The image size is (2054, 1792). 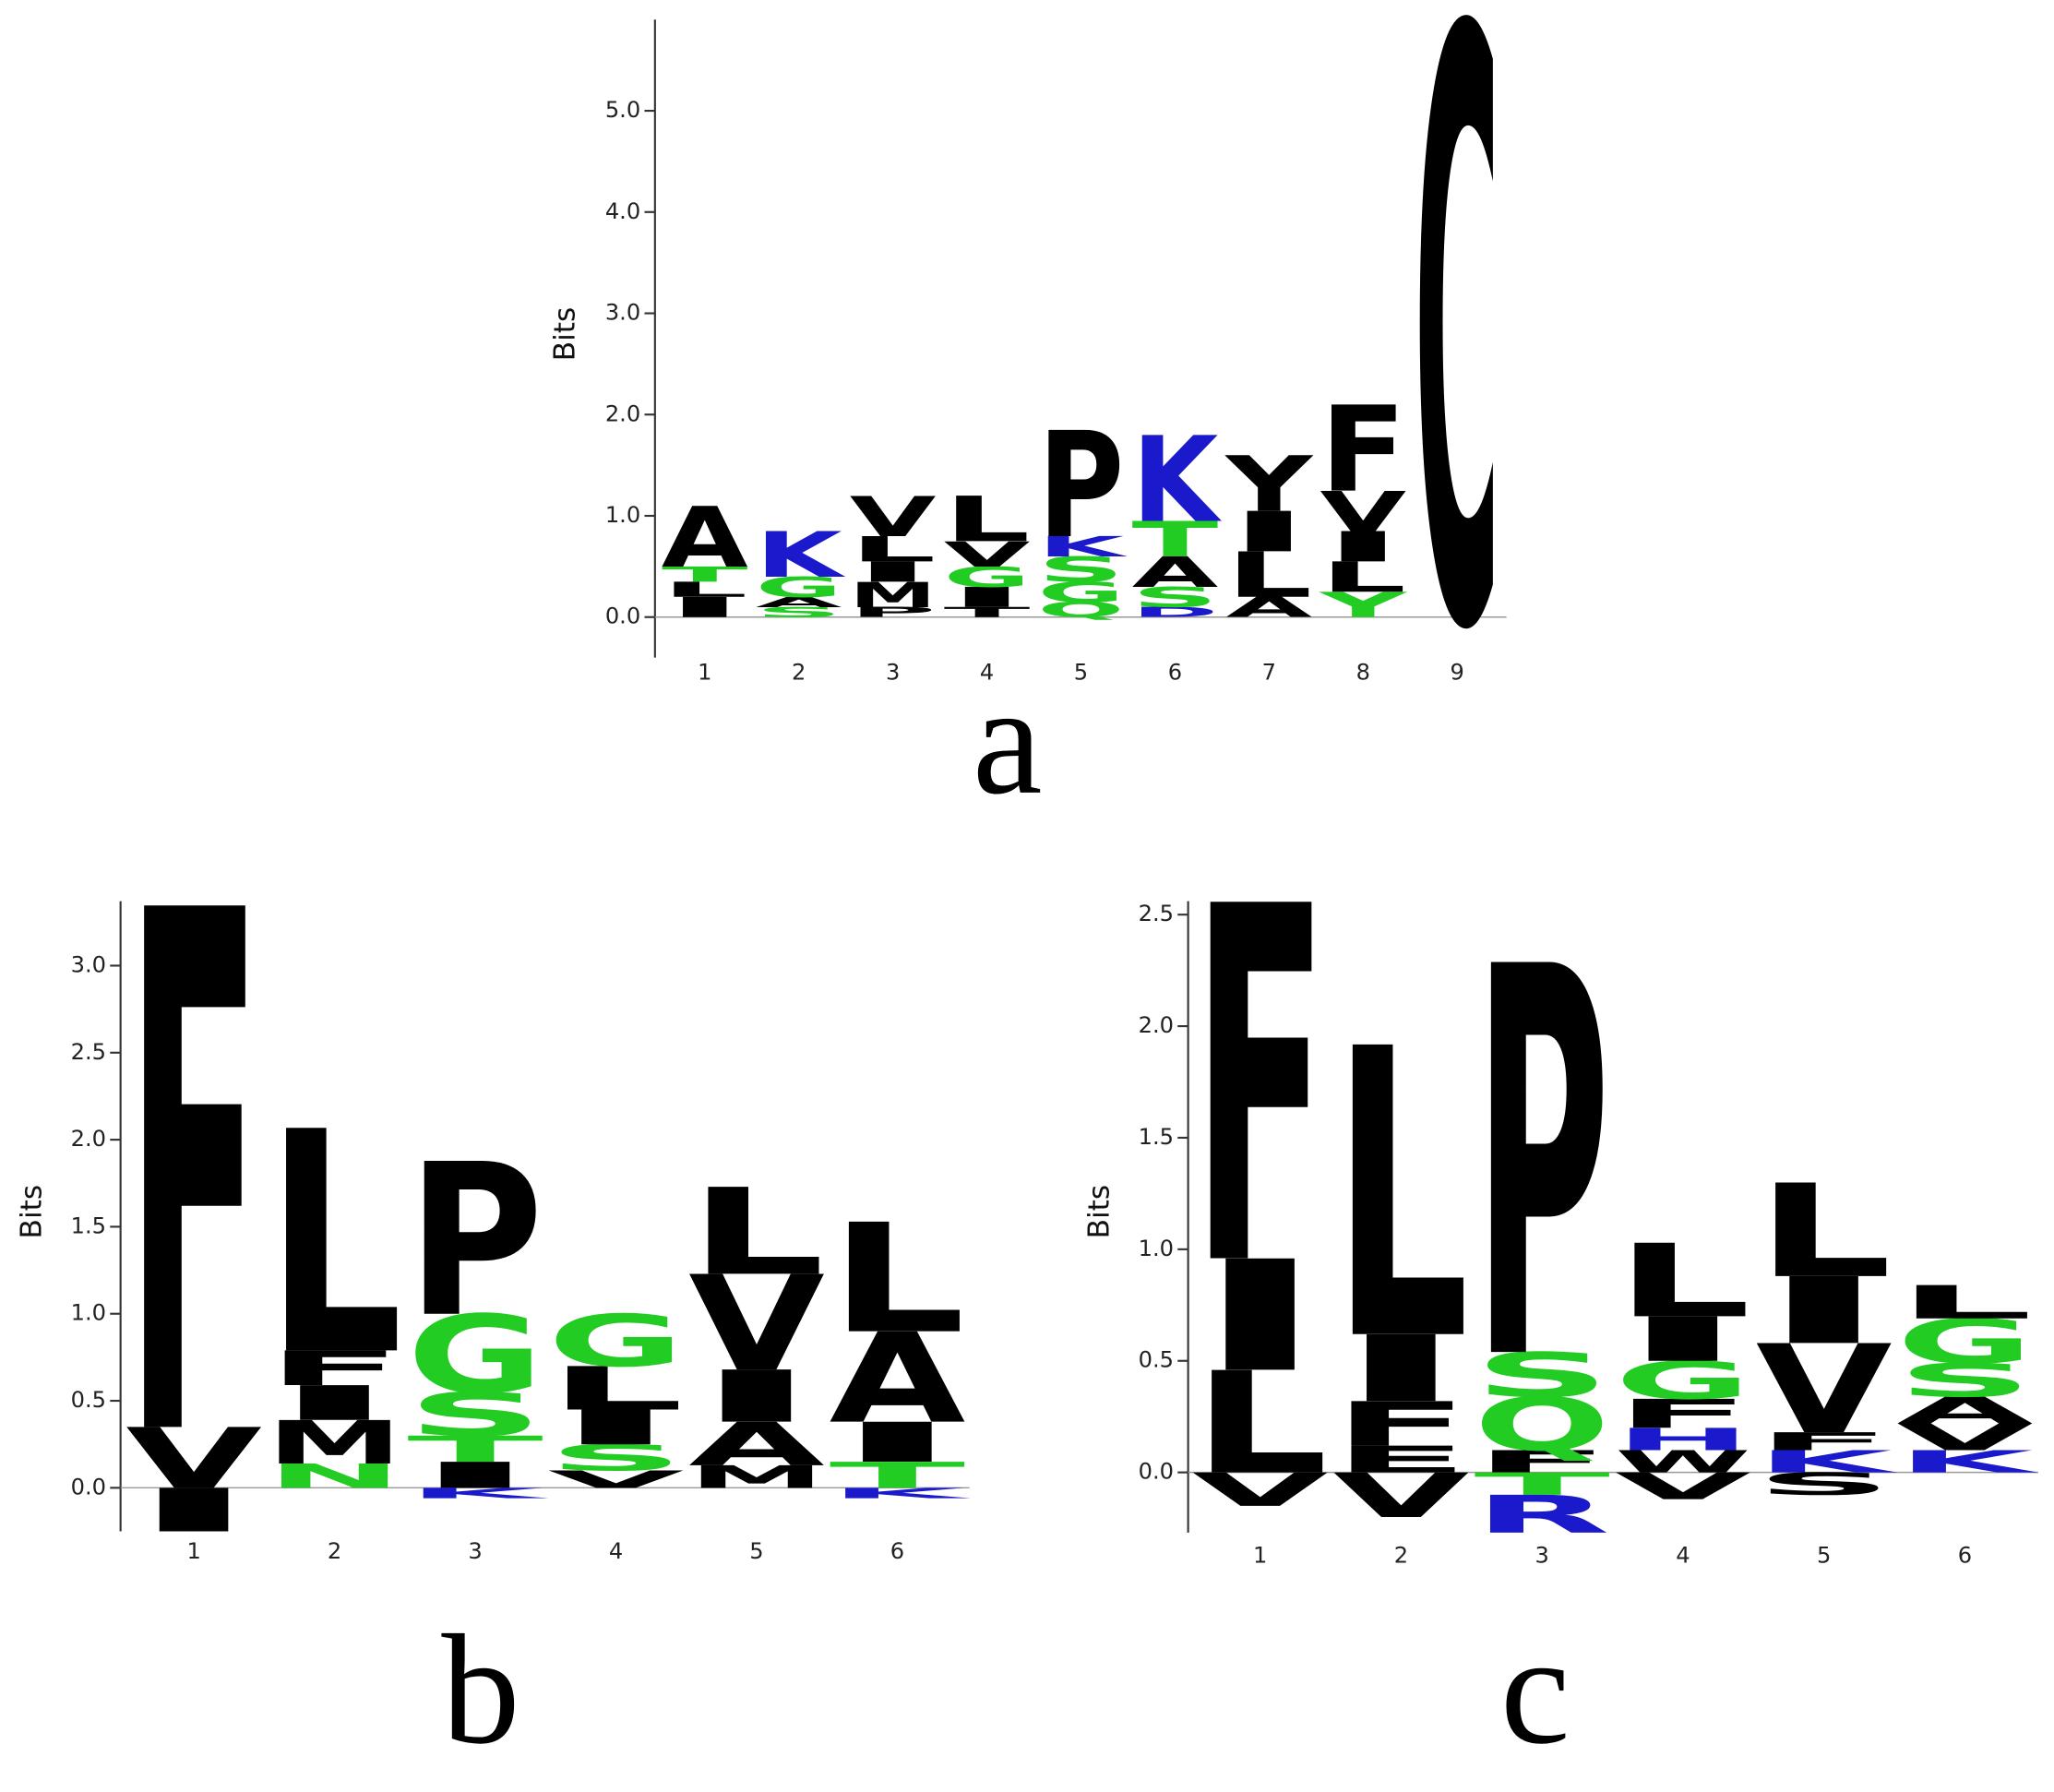 I want to click on x-tick-label: 1, so click(x=193, y=1551).